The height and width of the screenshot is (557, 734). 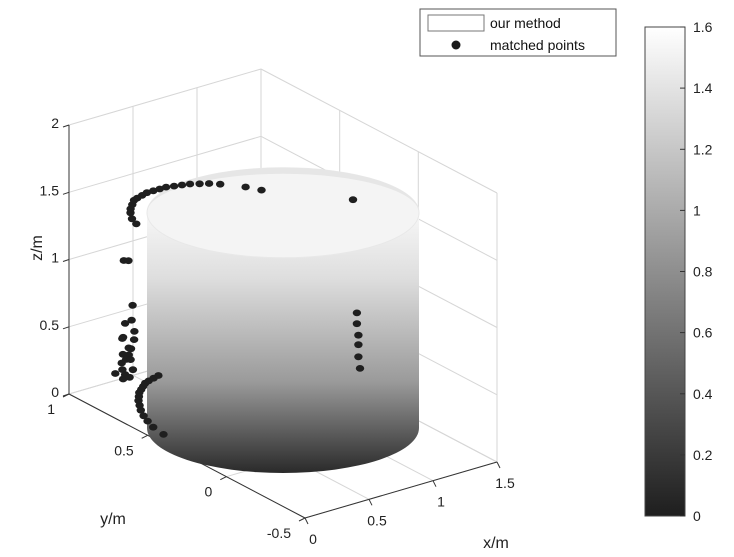 What do you see at coordinates (697, 210) in the screenshot?
I see `colorbar-tick-label: 1` at bounding box center [697, 210].